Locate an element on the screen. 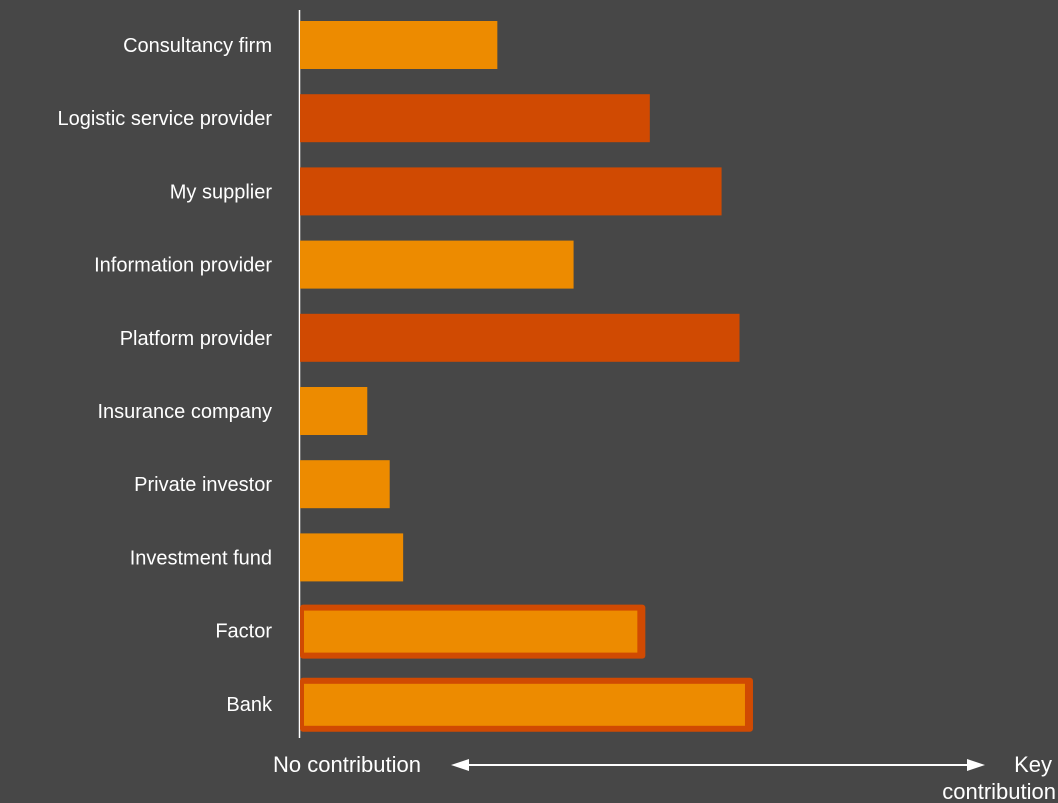  bar-logistic-service-provider is located at coordinates (475, 118).